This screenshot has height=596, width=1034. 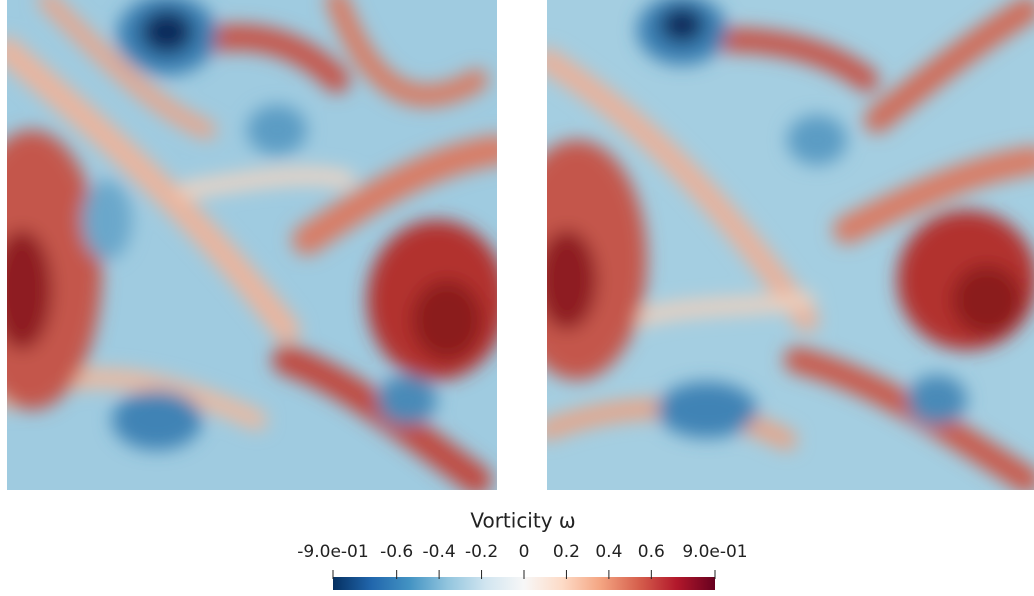 I want to click on colorbar, so click(x=524, y=583).